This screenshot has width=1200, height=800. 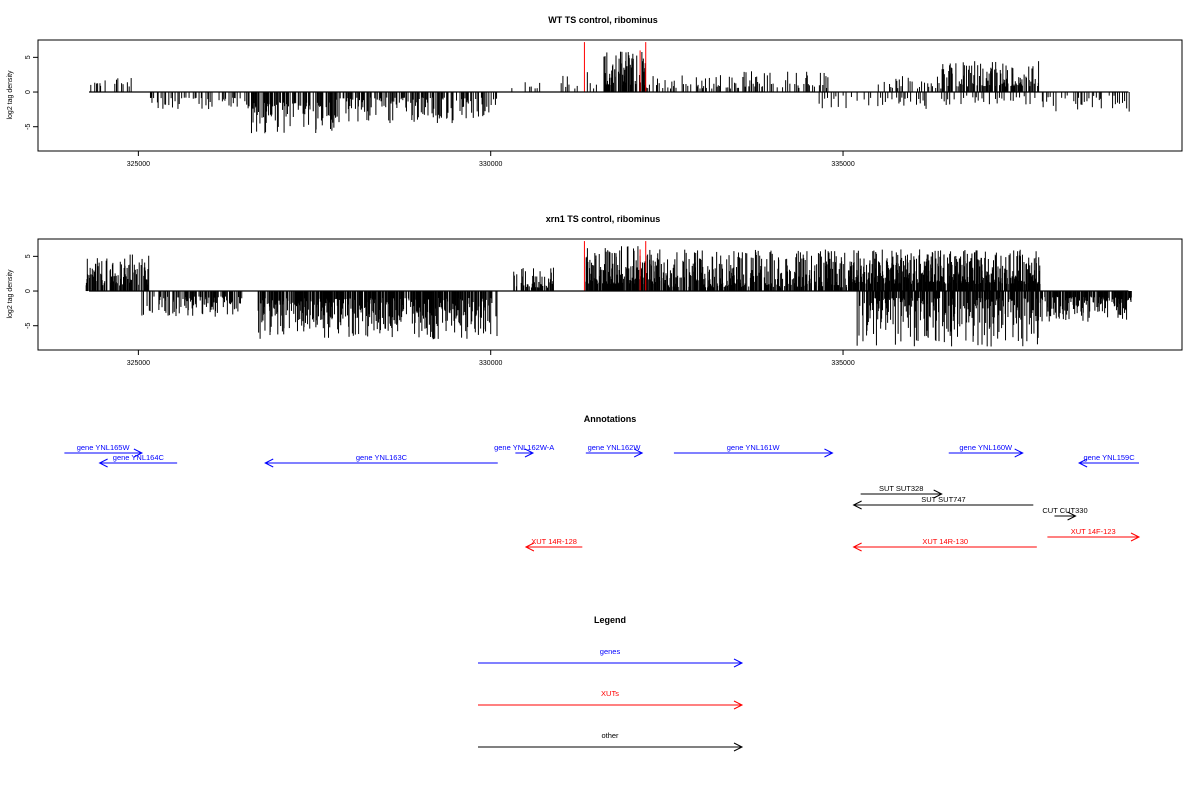 What do you see at coordinates (901, 488) in the screenshot?
I see `annotation-label: SUT SUT328` at bounding box center [901, 488].